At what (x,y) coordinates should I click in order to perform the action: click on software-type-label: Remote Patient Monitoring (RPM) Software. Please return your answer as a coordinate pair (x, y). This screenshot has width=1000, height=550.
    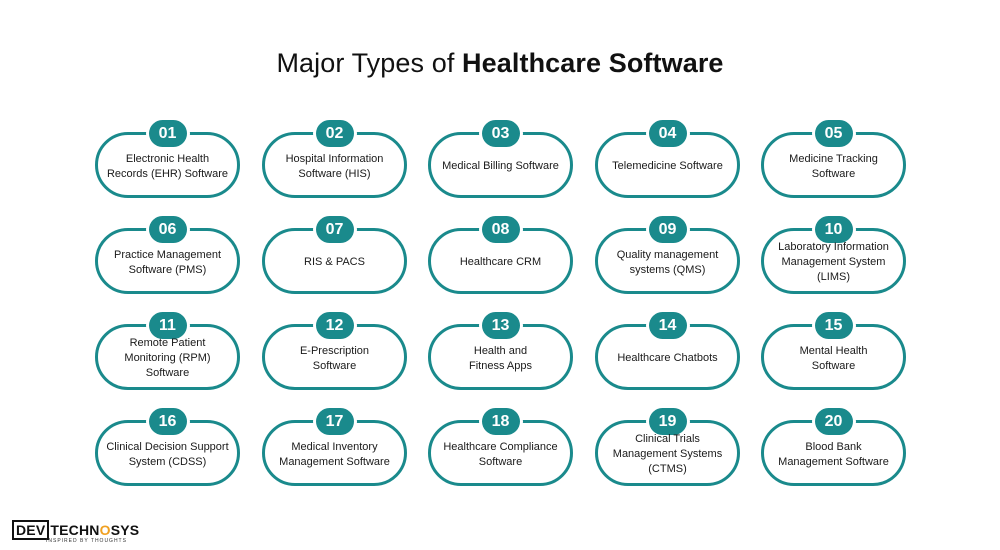
    Looking at the image, I should click on (167, 358).